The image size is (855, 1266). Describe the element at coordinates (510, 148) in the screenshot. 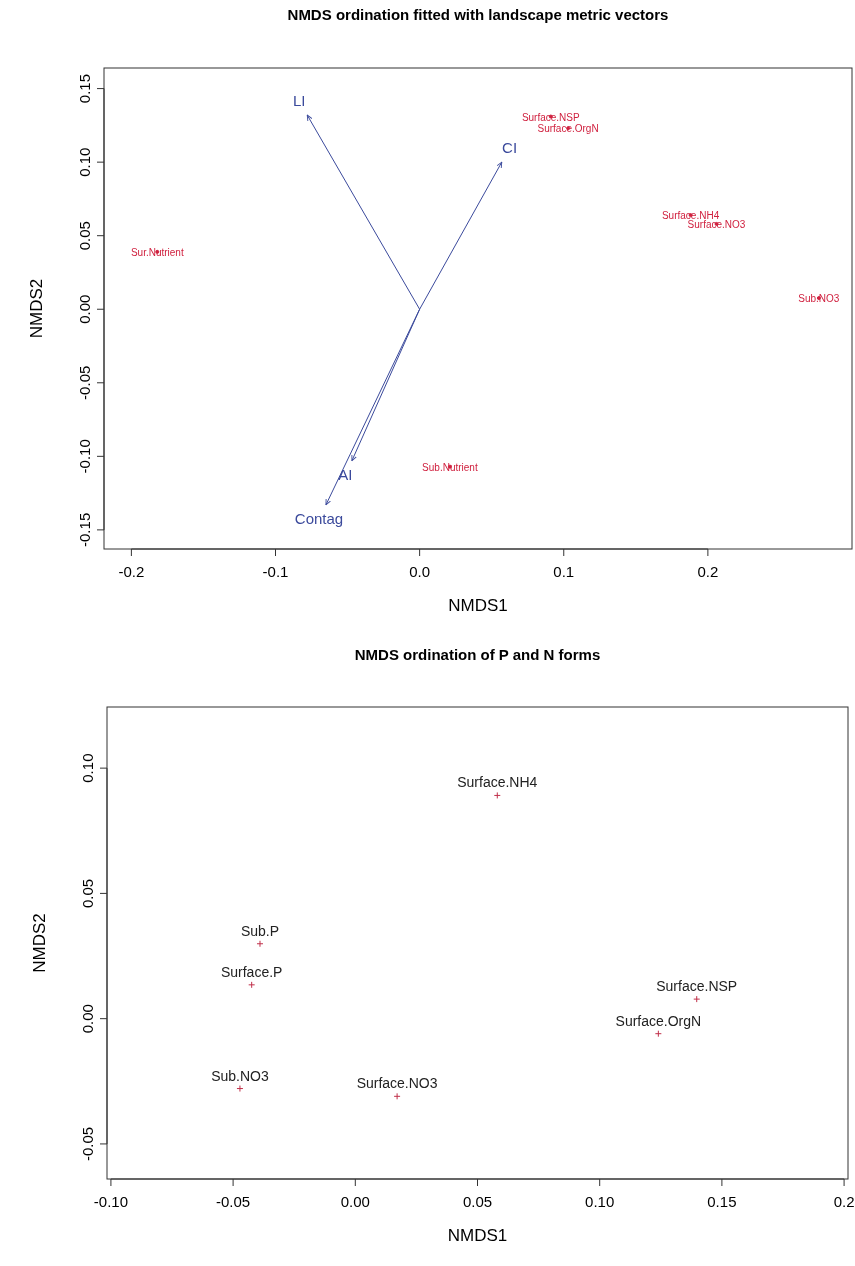

I see `annotation: CI` at that location.